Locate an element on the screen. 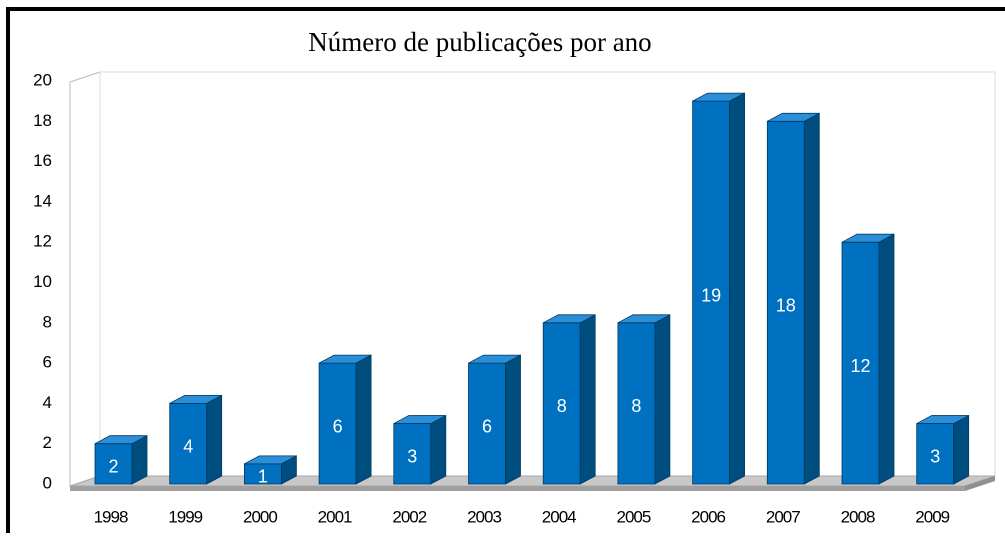  x-tick-label: 2007 is located at coordinates (783, 516).